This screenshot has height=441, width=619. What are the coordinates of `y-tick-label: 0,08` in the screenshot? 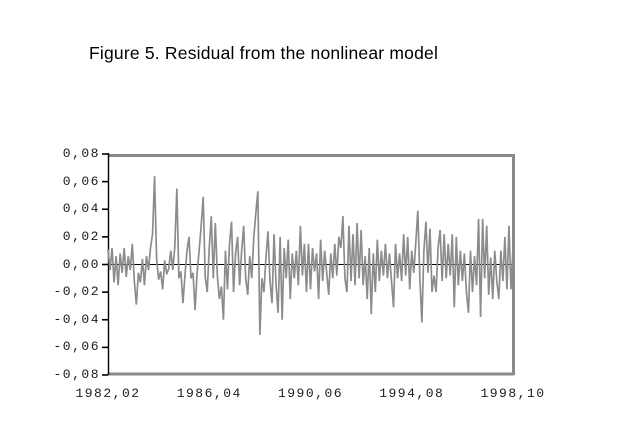 It's located at (81, 153).